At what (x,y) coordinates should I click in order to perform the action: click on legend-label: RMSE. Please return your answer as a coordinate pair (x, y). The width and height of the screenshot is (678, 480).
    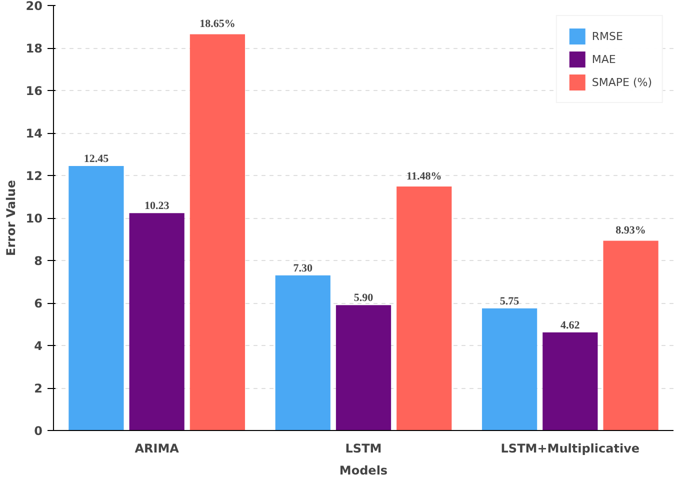
    Looking at the image, I should click on (607, 36).